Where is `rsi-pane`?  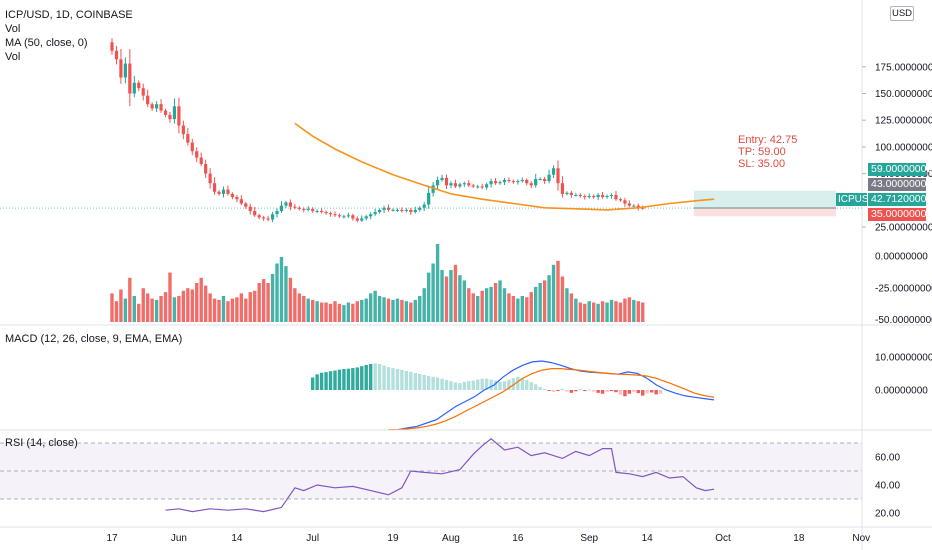
rsi-pane is located at coordinates (431, 475).